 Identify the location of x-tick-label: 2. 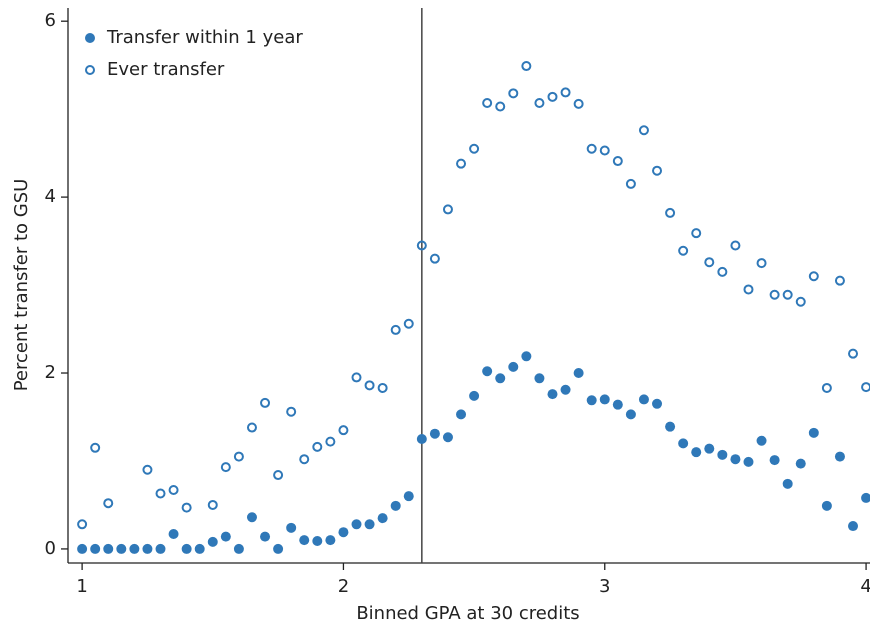
(343, 586).